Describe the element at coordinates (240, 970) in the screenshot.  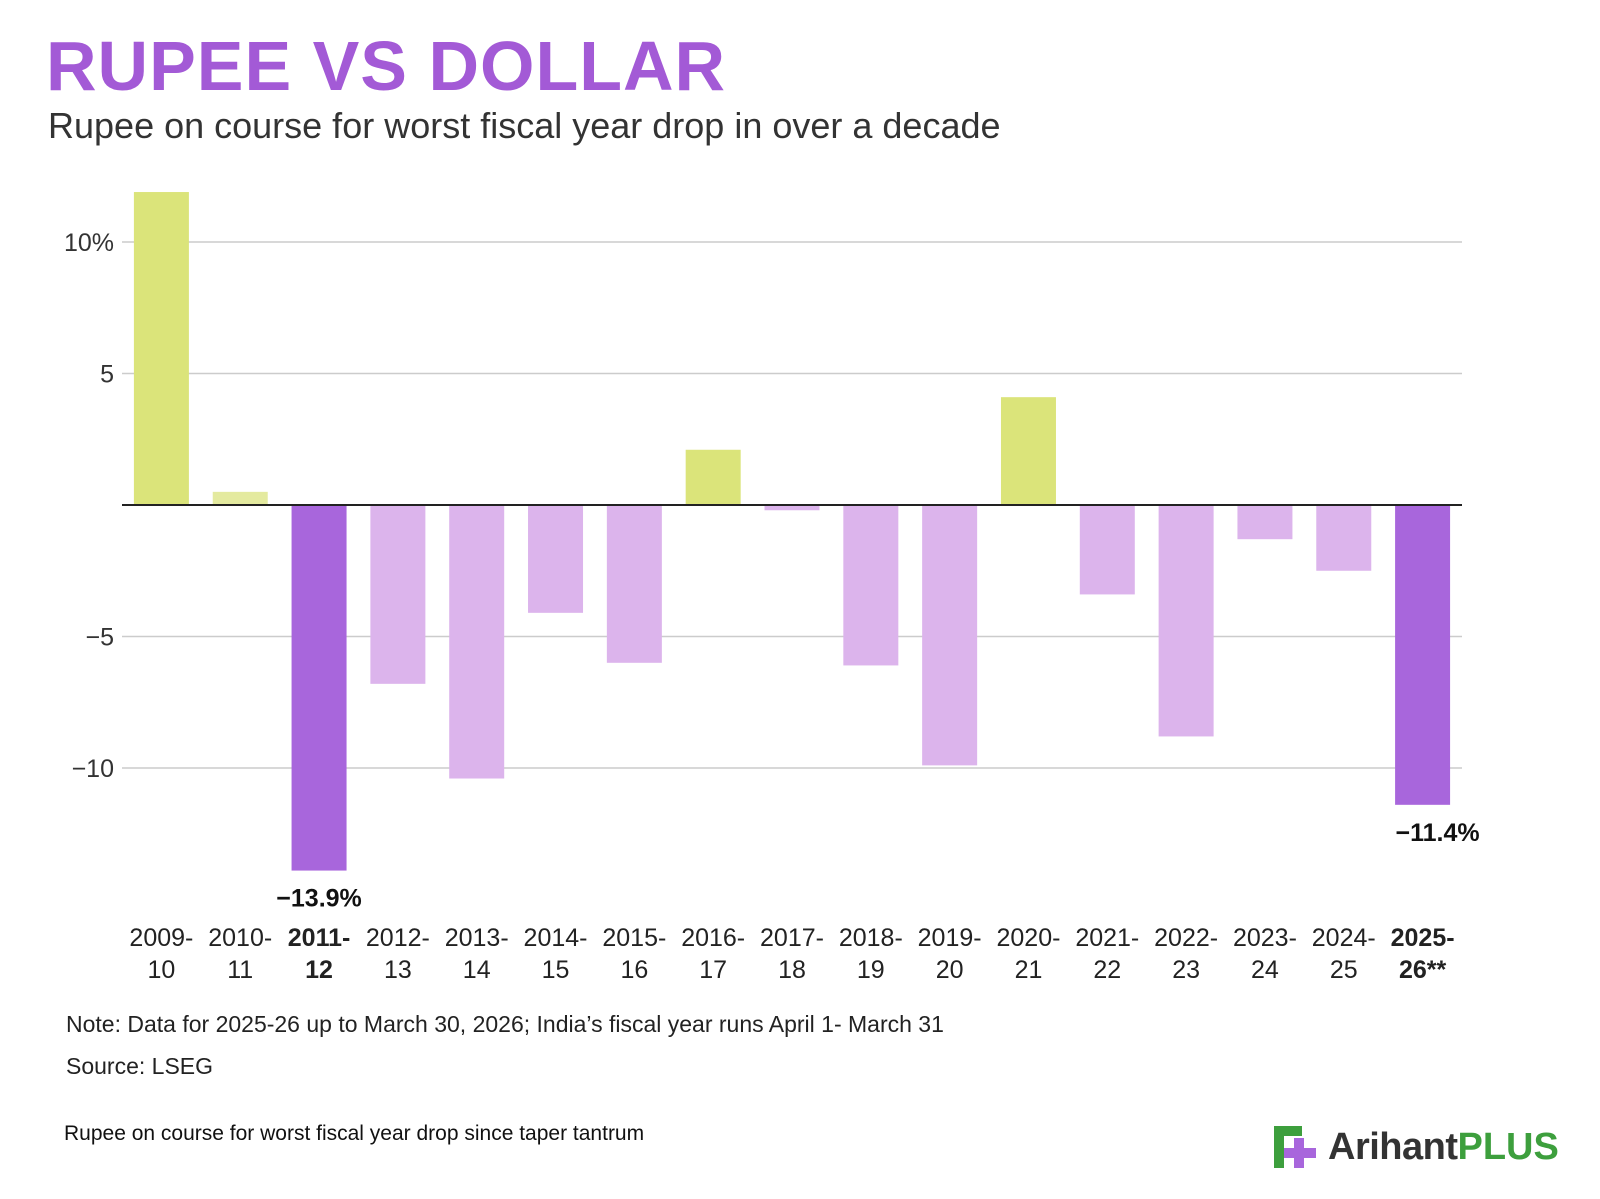
I see `x-tick-label: 11` at that location.